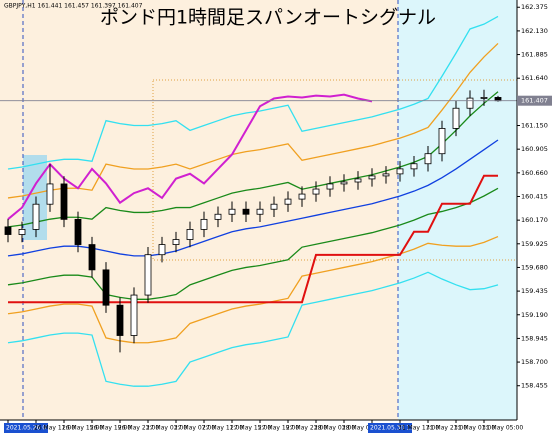 The image size is (552, 438). I want to click on x-tick-label: 27 May 19:00, so click(278, 428).